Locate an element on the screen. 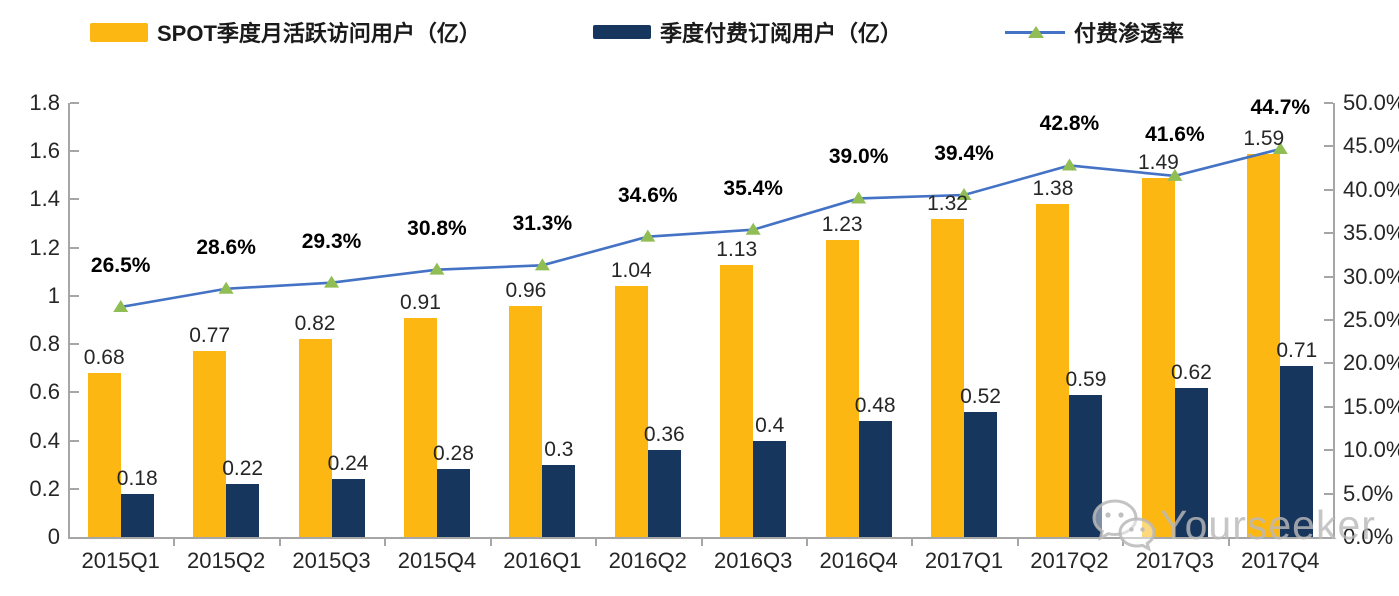 This screenshot has height=596, width=1399. penetration-value-label: 29.3% is located at coordinates (331, 241).